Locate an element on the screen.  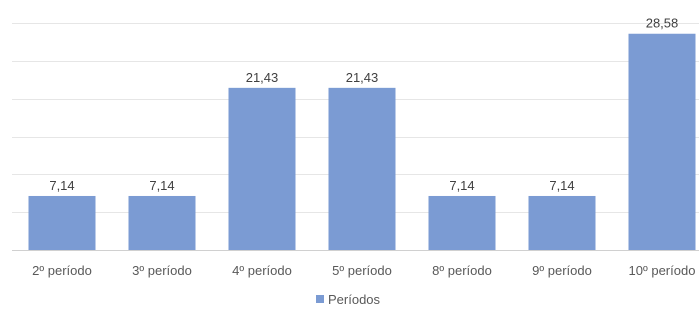
x-tick-label-1: 2º período is located at coordinates (62, 270).